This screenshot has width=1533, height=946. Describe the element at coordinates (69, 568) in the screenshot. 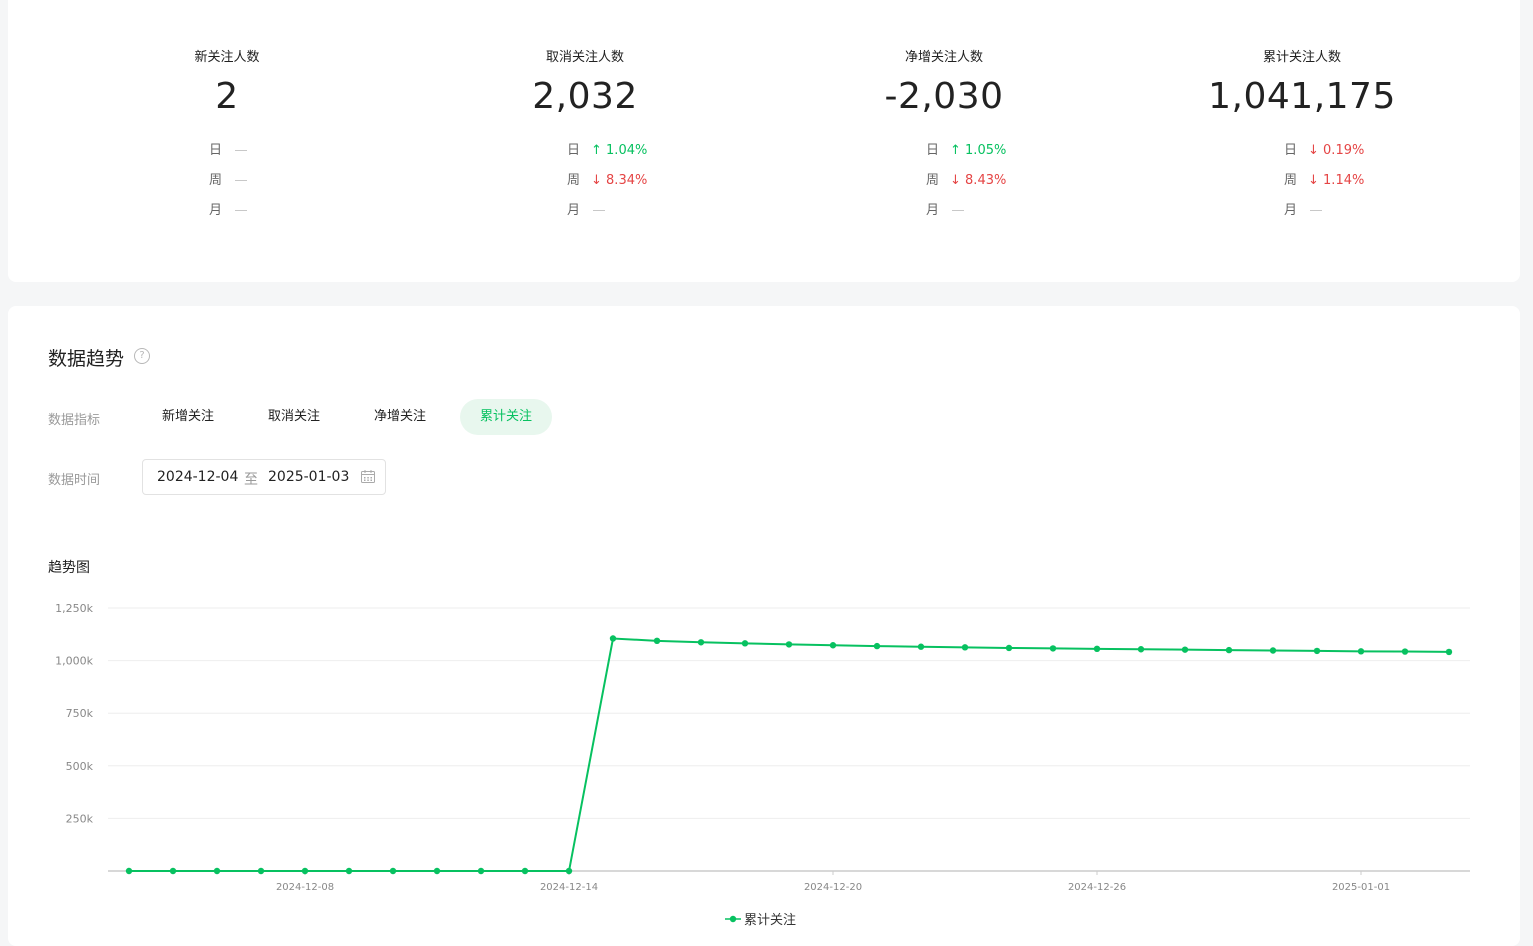

I see `chart-title: 趋势图` at that location.